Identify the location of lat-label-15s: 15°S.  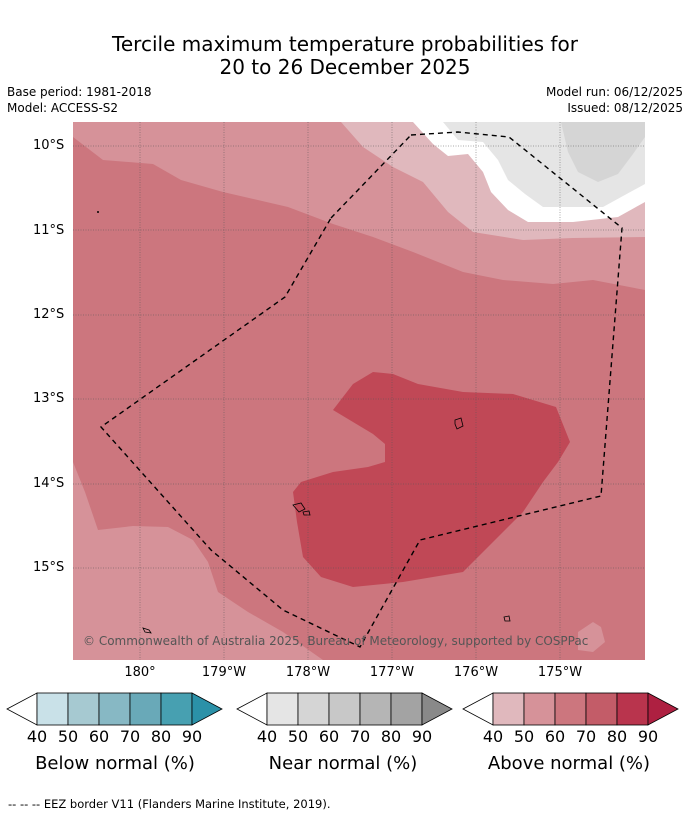
(49, 567).